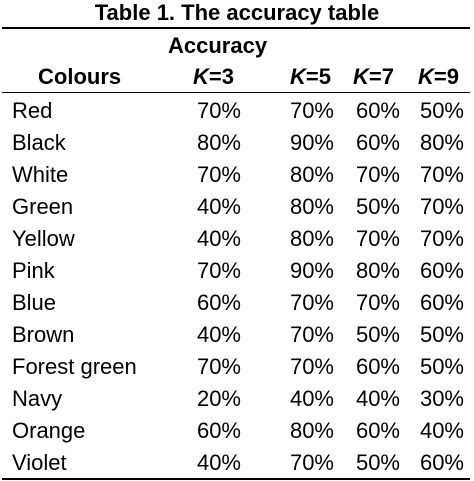  Describe the element at coordinates (221, 76) in the screenshot. I see `k-value: =3` at that location.